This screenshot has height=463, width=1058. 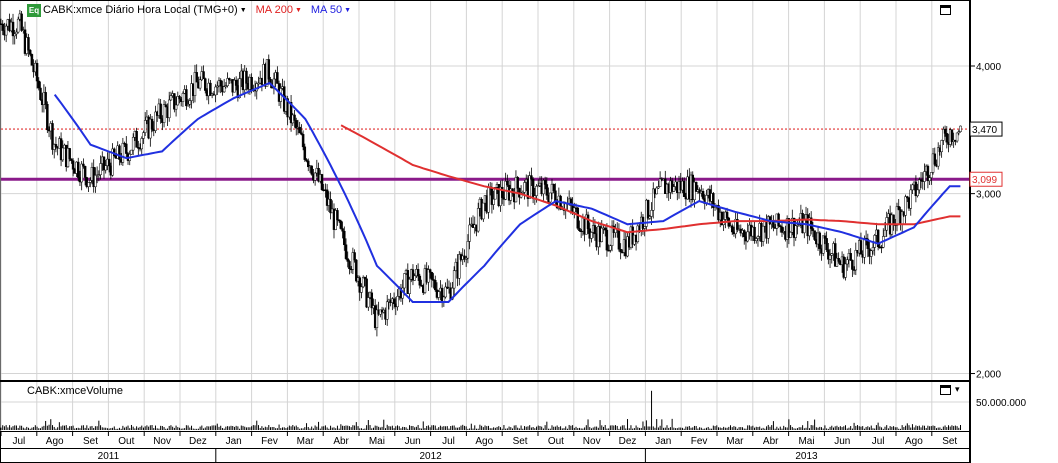 I want to click on dropdown-arrow-icon: ▼, so click(x=348, y=10).